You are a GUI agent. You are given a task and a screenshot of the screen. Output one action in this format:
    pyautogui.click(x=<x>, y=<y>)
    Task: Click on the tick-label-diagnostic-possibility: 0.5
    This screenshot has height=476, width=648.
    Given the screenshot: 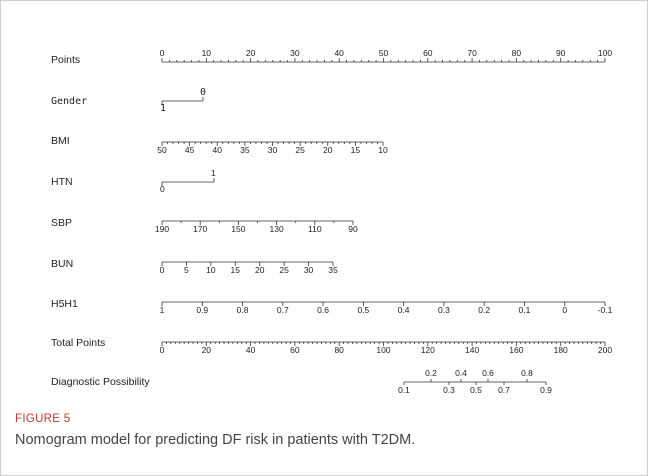 What is the action you would take?
    pyautogui.click(x=476, y=390)
    